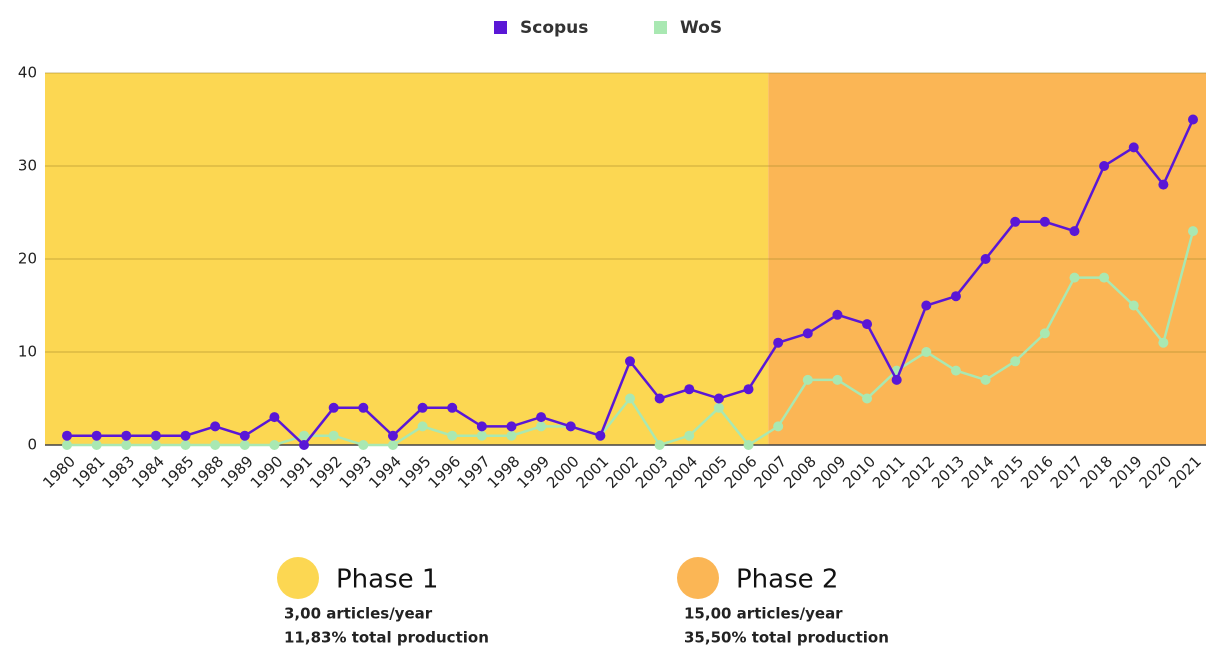 The height and width of the screenshot is (648, 1206). What do you see at coordinates (554, 28) in the screenshot?
I see `legend-label: Scopus` at bounding box center [554, 28].